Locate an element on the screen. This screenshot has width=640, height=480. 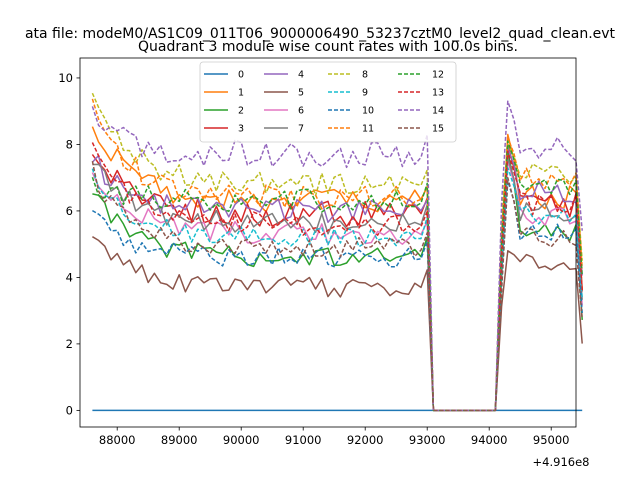
y-tick-label: 8 is located at coordinates (69, 144).